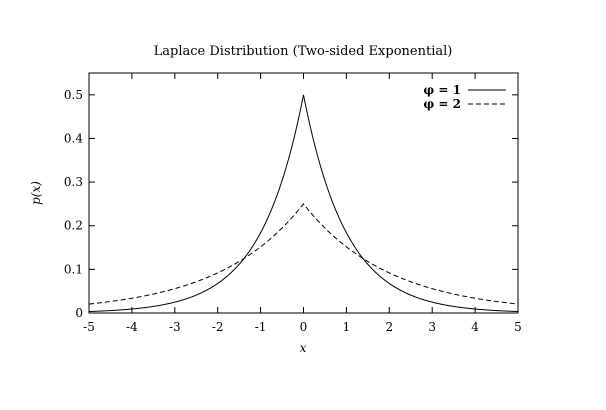  What do you see at coordinates (442, 104) in the screenshot?
I see `legend-label-2: φ = 2` at bounding box center [442, 104].